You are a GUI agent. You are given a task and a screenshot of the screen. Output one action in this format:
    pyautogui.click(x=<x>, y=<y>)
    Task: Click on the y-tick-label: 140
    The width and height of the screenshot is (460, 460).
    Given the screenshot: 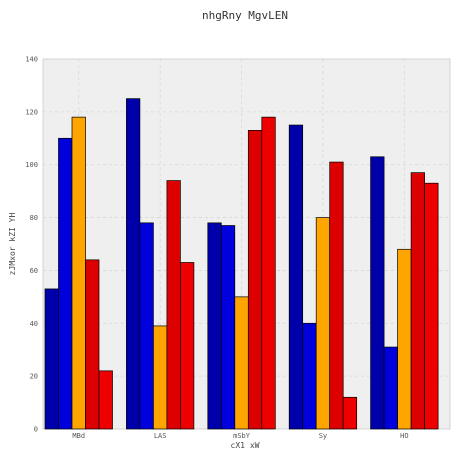 What is the action you would take?
    pyautogui.click(x=31, y=60)
    